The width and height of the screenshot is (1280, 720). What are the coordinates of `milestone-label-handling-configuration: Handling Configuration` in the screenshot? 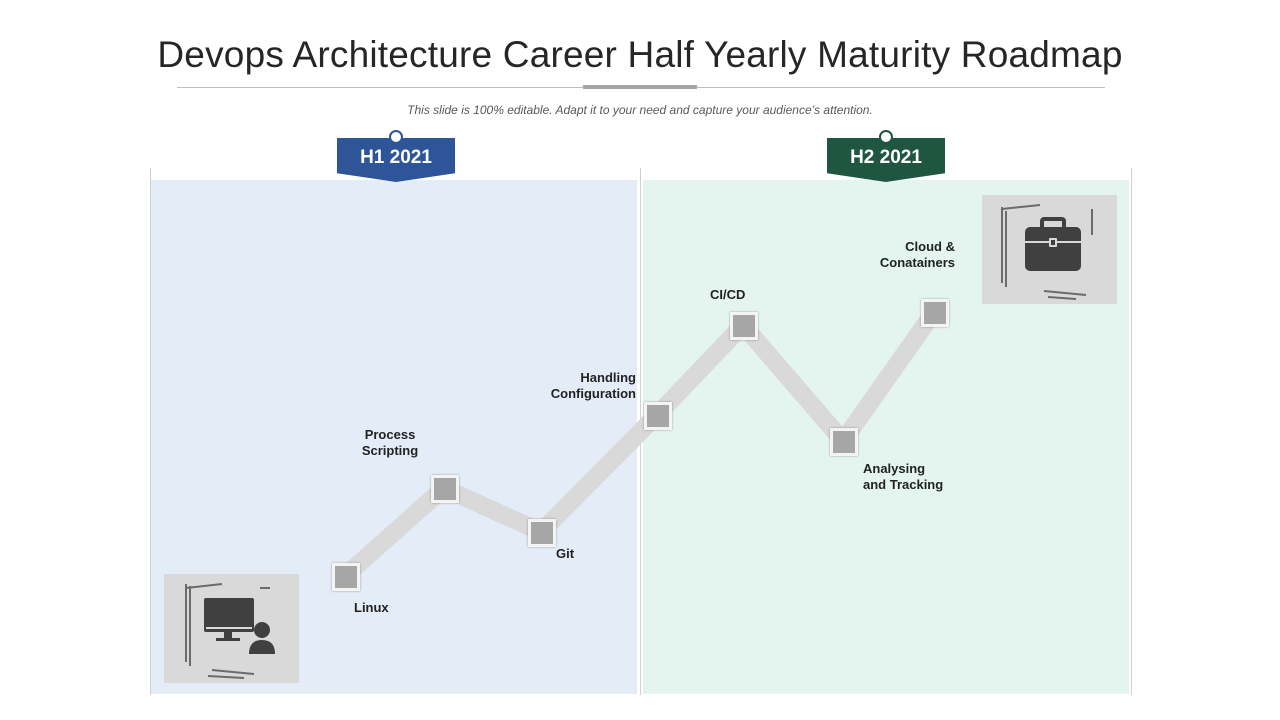 It's located at (593, 385).